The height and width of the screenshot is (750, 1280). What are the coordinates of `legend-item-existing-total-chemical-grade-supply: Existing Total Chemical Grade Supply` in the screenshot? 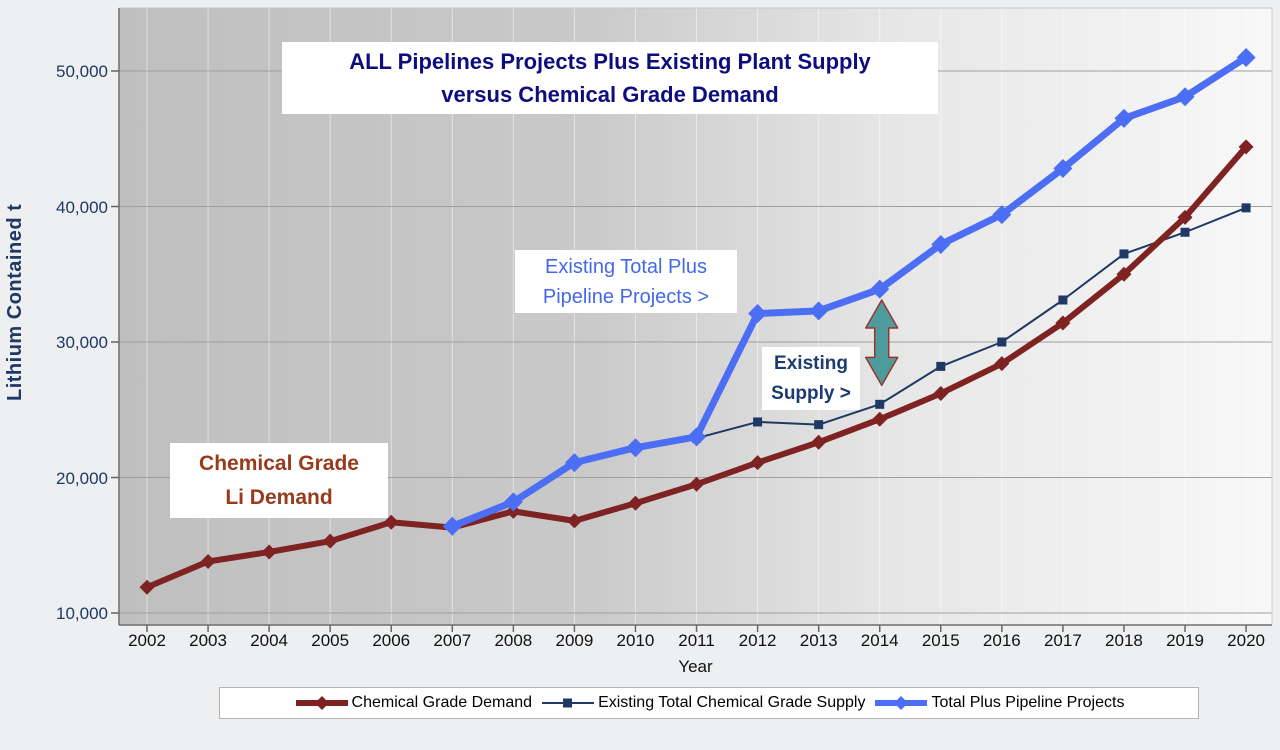 It's located at (702, 703).